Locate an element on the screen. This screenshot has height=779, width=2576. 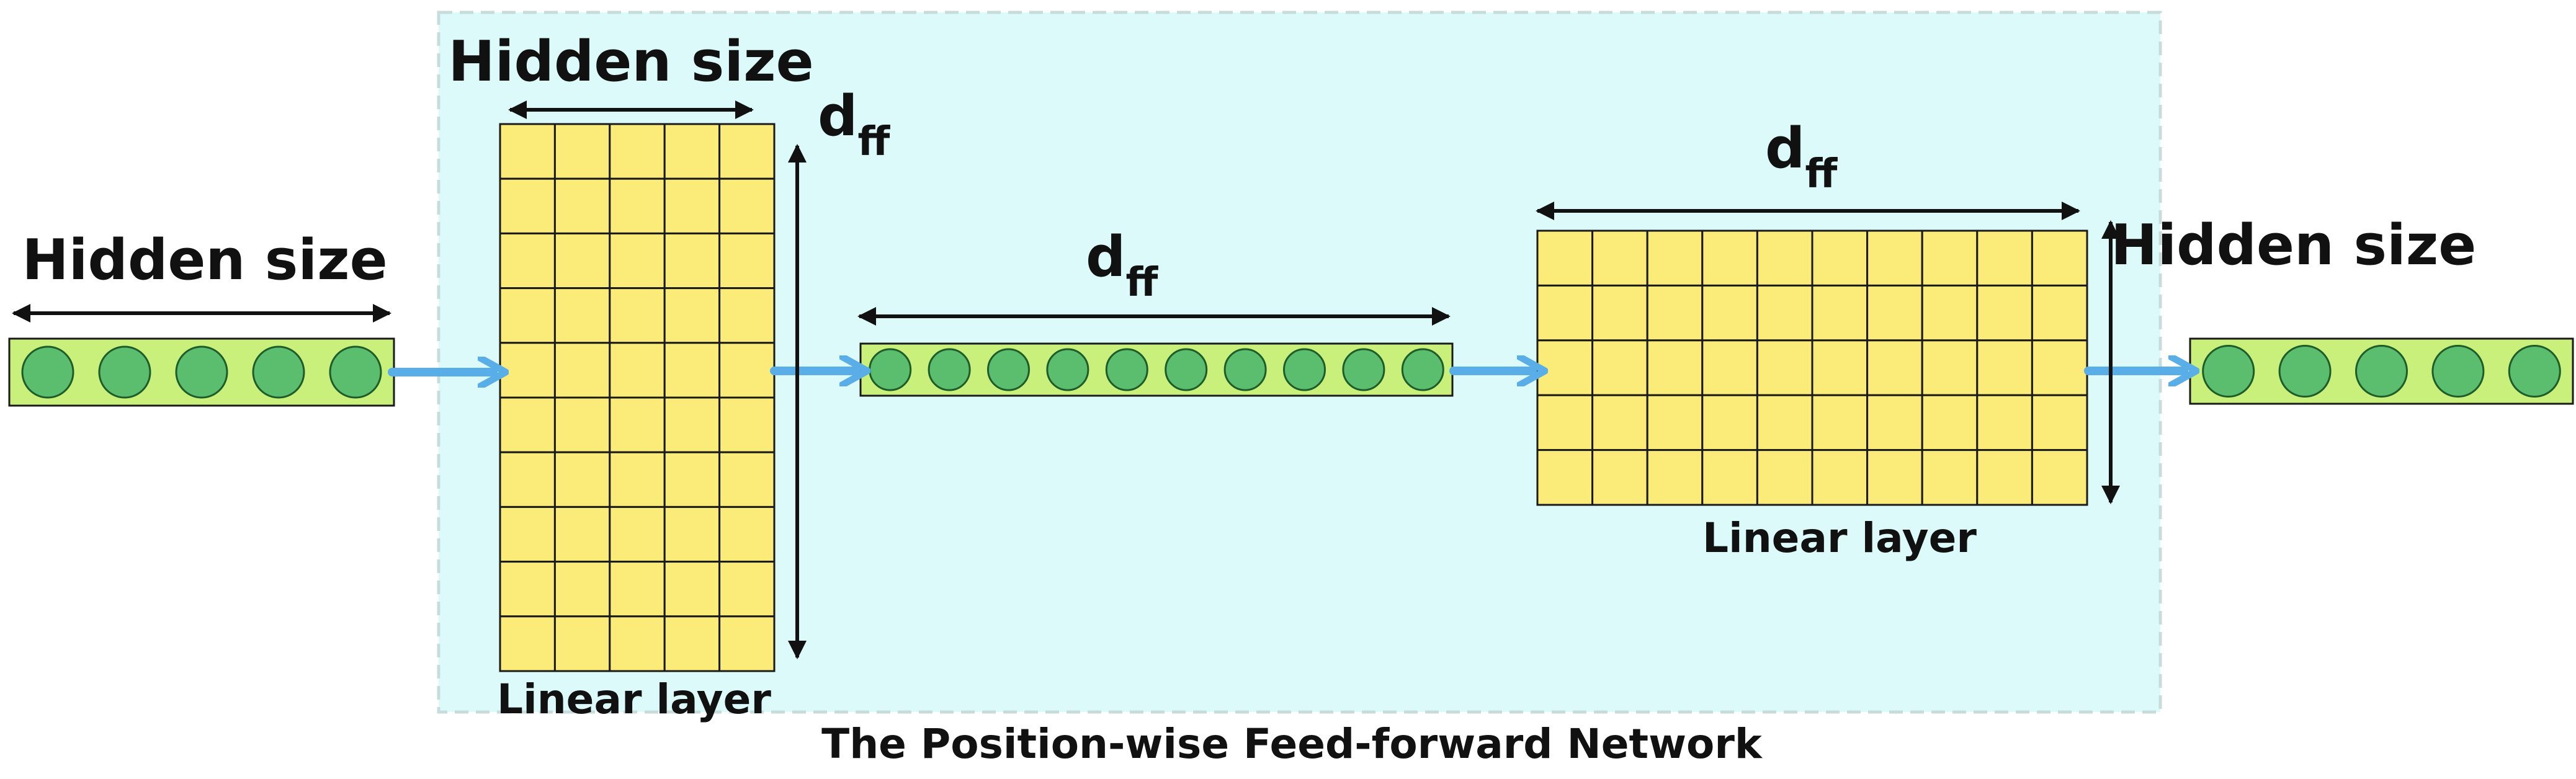
label-linear-layer-2: Linear layer is located at coordinates (1839, 538).